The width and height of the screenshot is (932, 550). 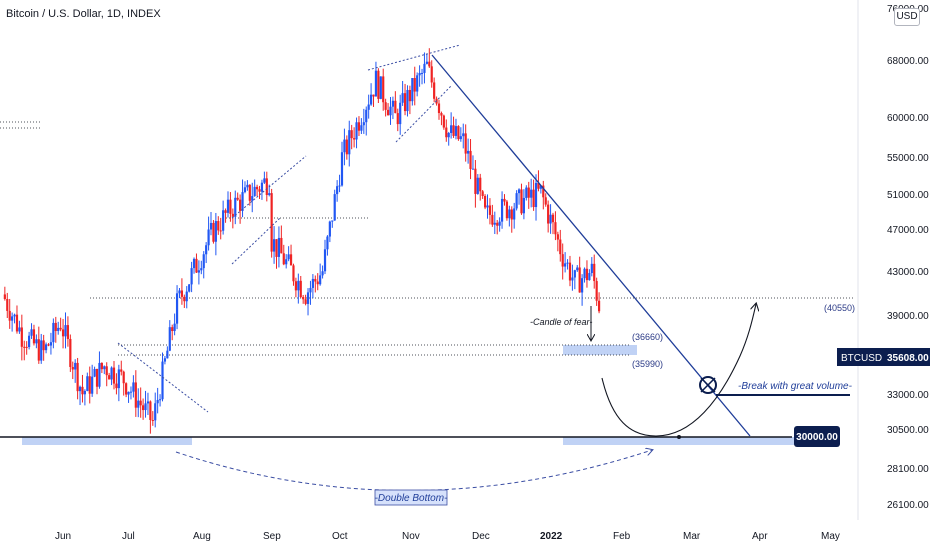 What do you see at coordinates (551, 536) in the screenshot?
I see `x-tick: 2022` at bounding box center [551, 536].